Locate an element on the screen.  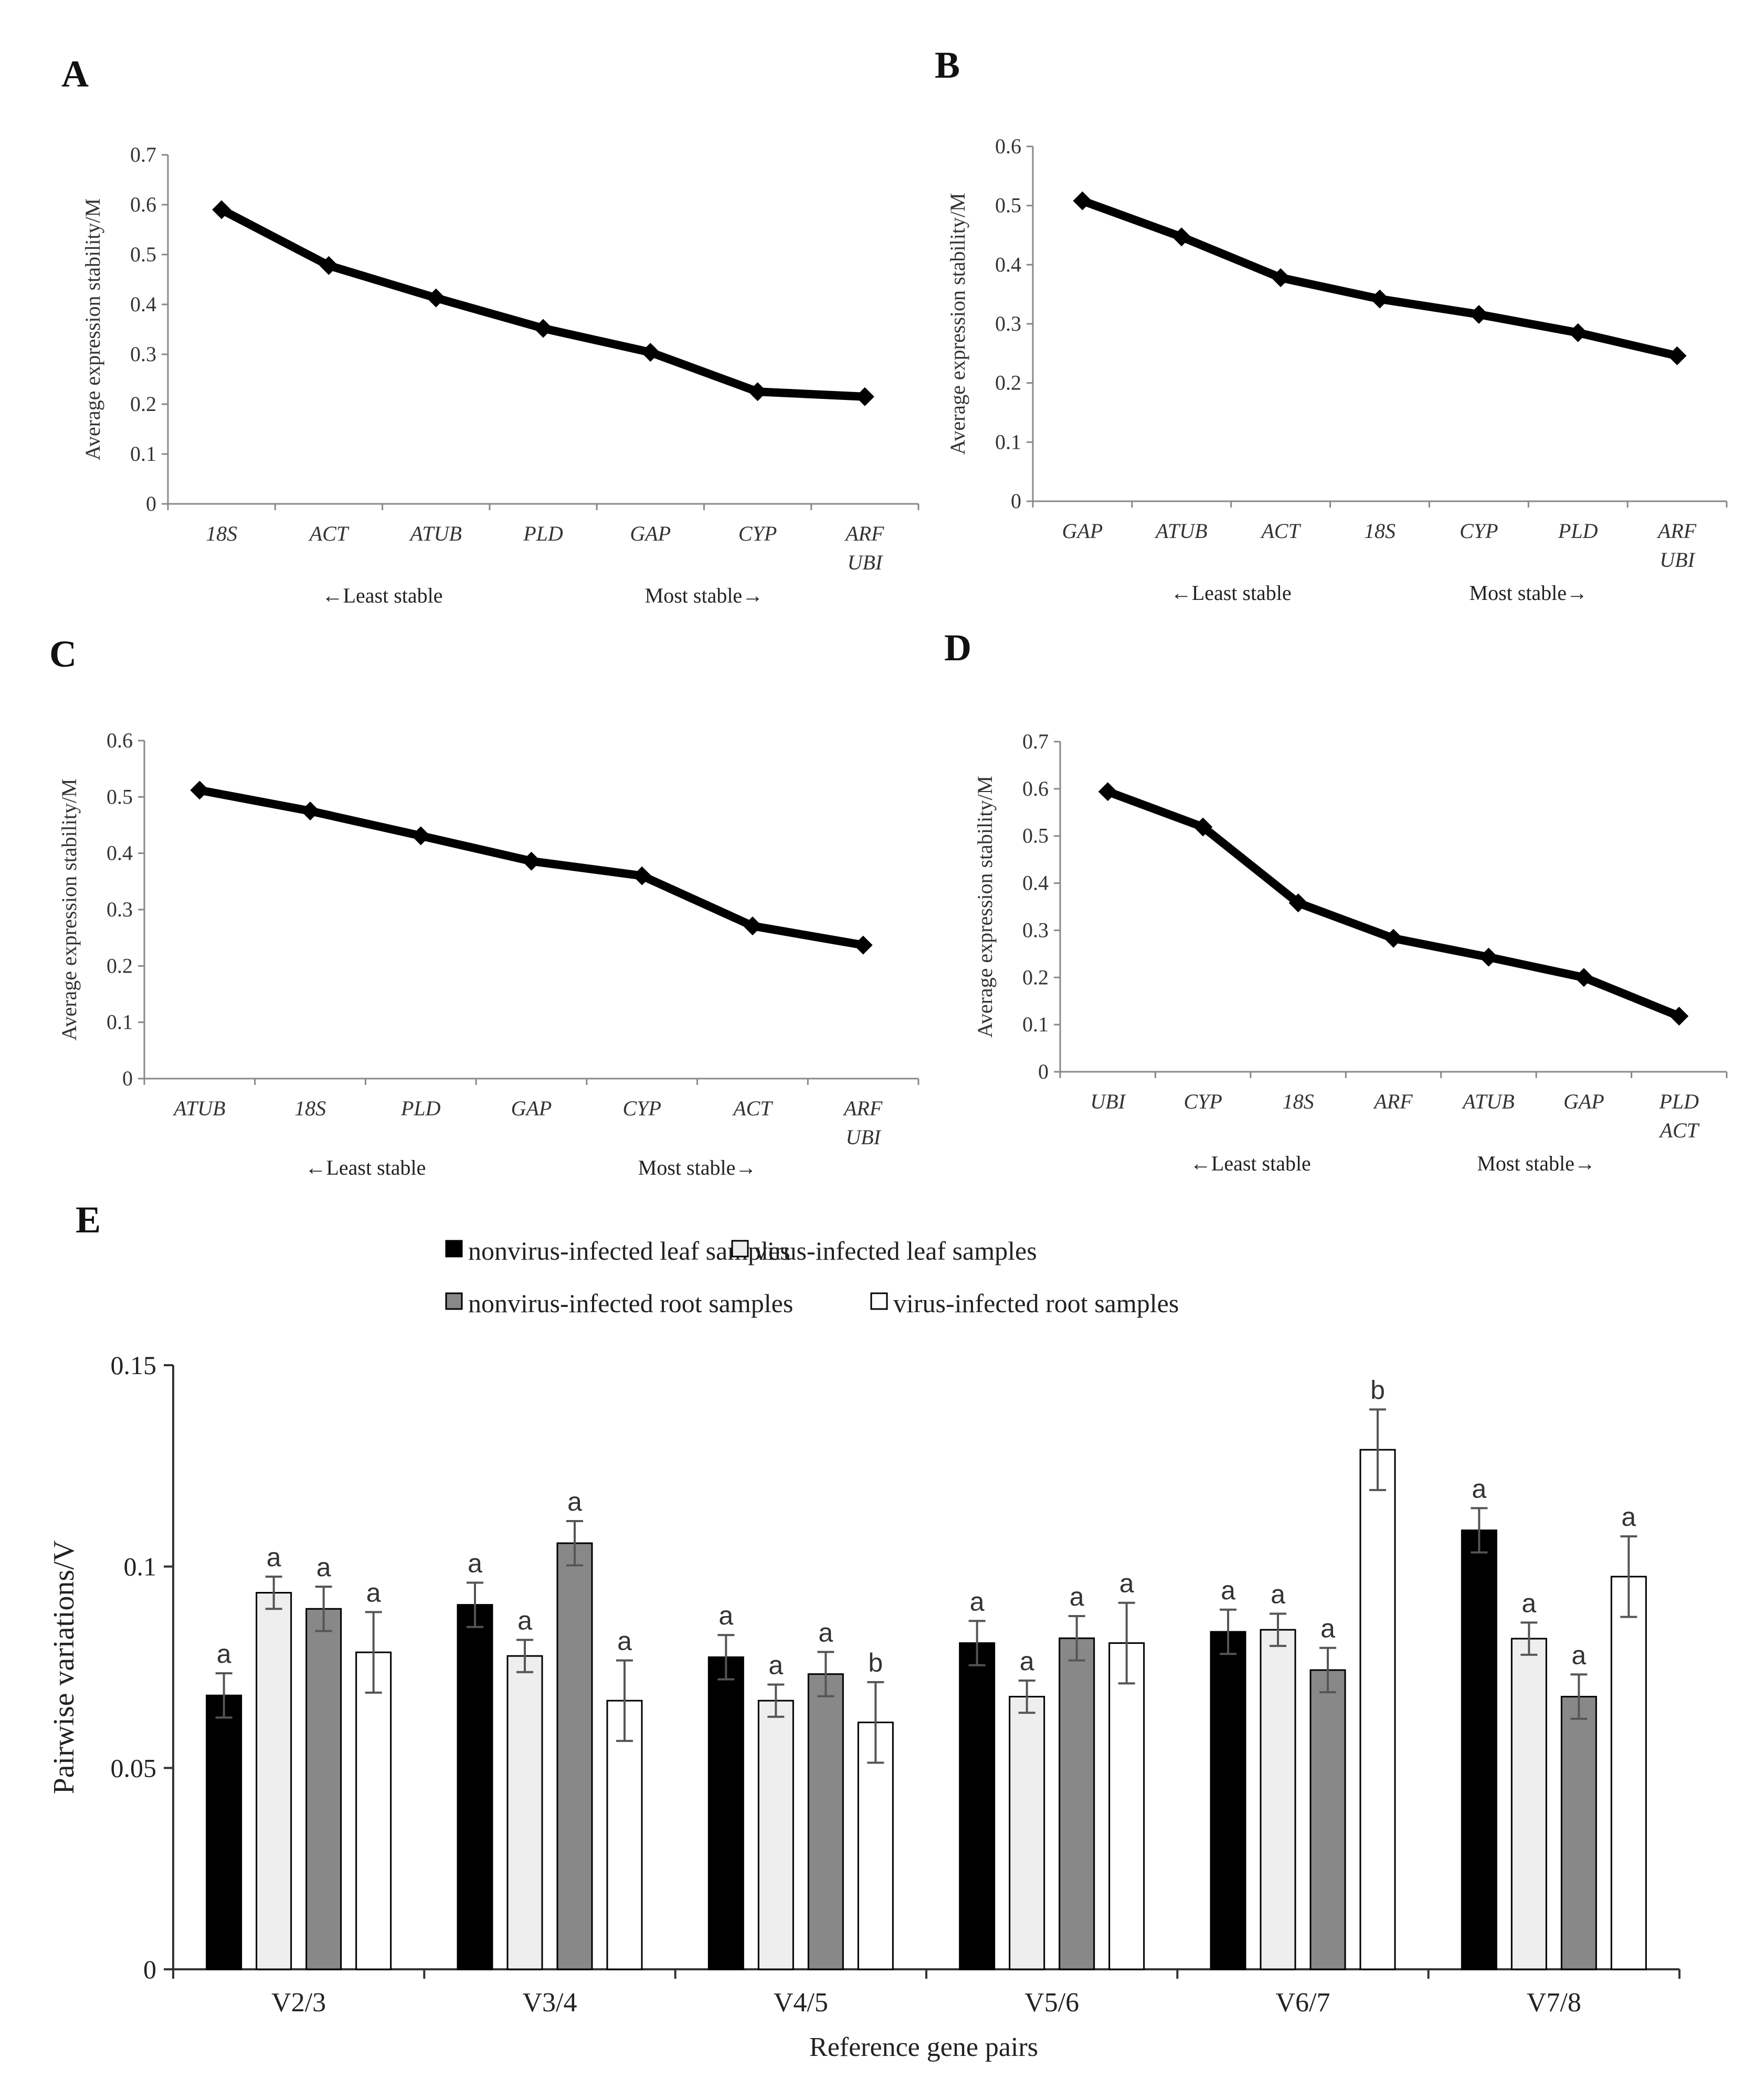
panel-letter: C is located at coordinates (63, 654).